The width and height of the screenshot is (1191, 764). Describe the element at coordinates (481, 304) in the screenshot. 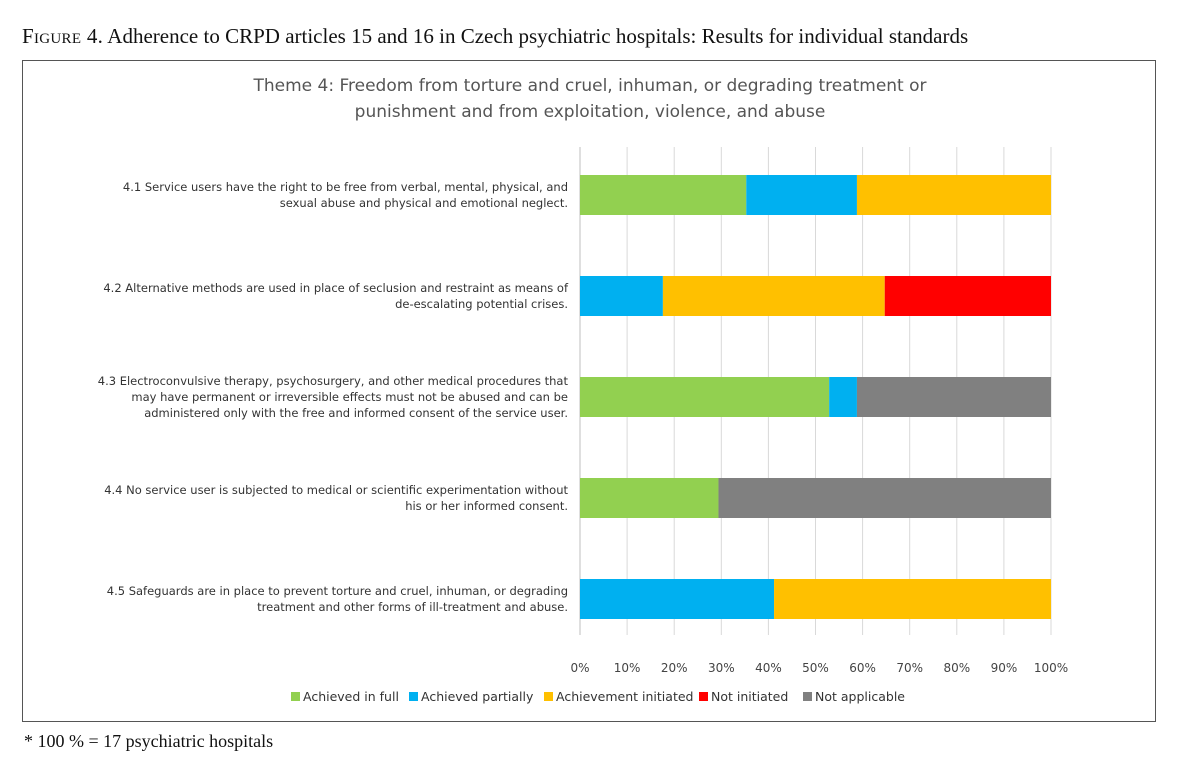

I see `category-label: de-escalating potential crises.` at that location.